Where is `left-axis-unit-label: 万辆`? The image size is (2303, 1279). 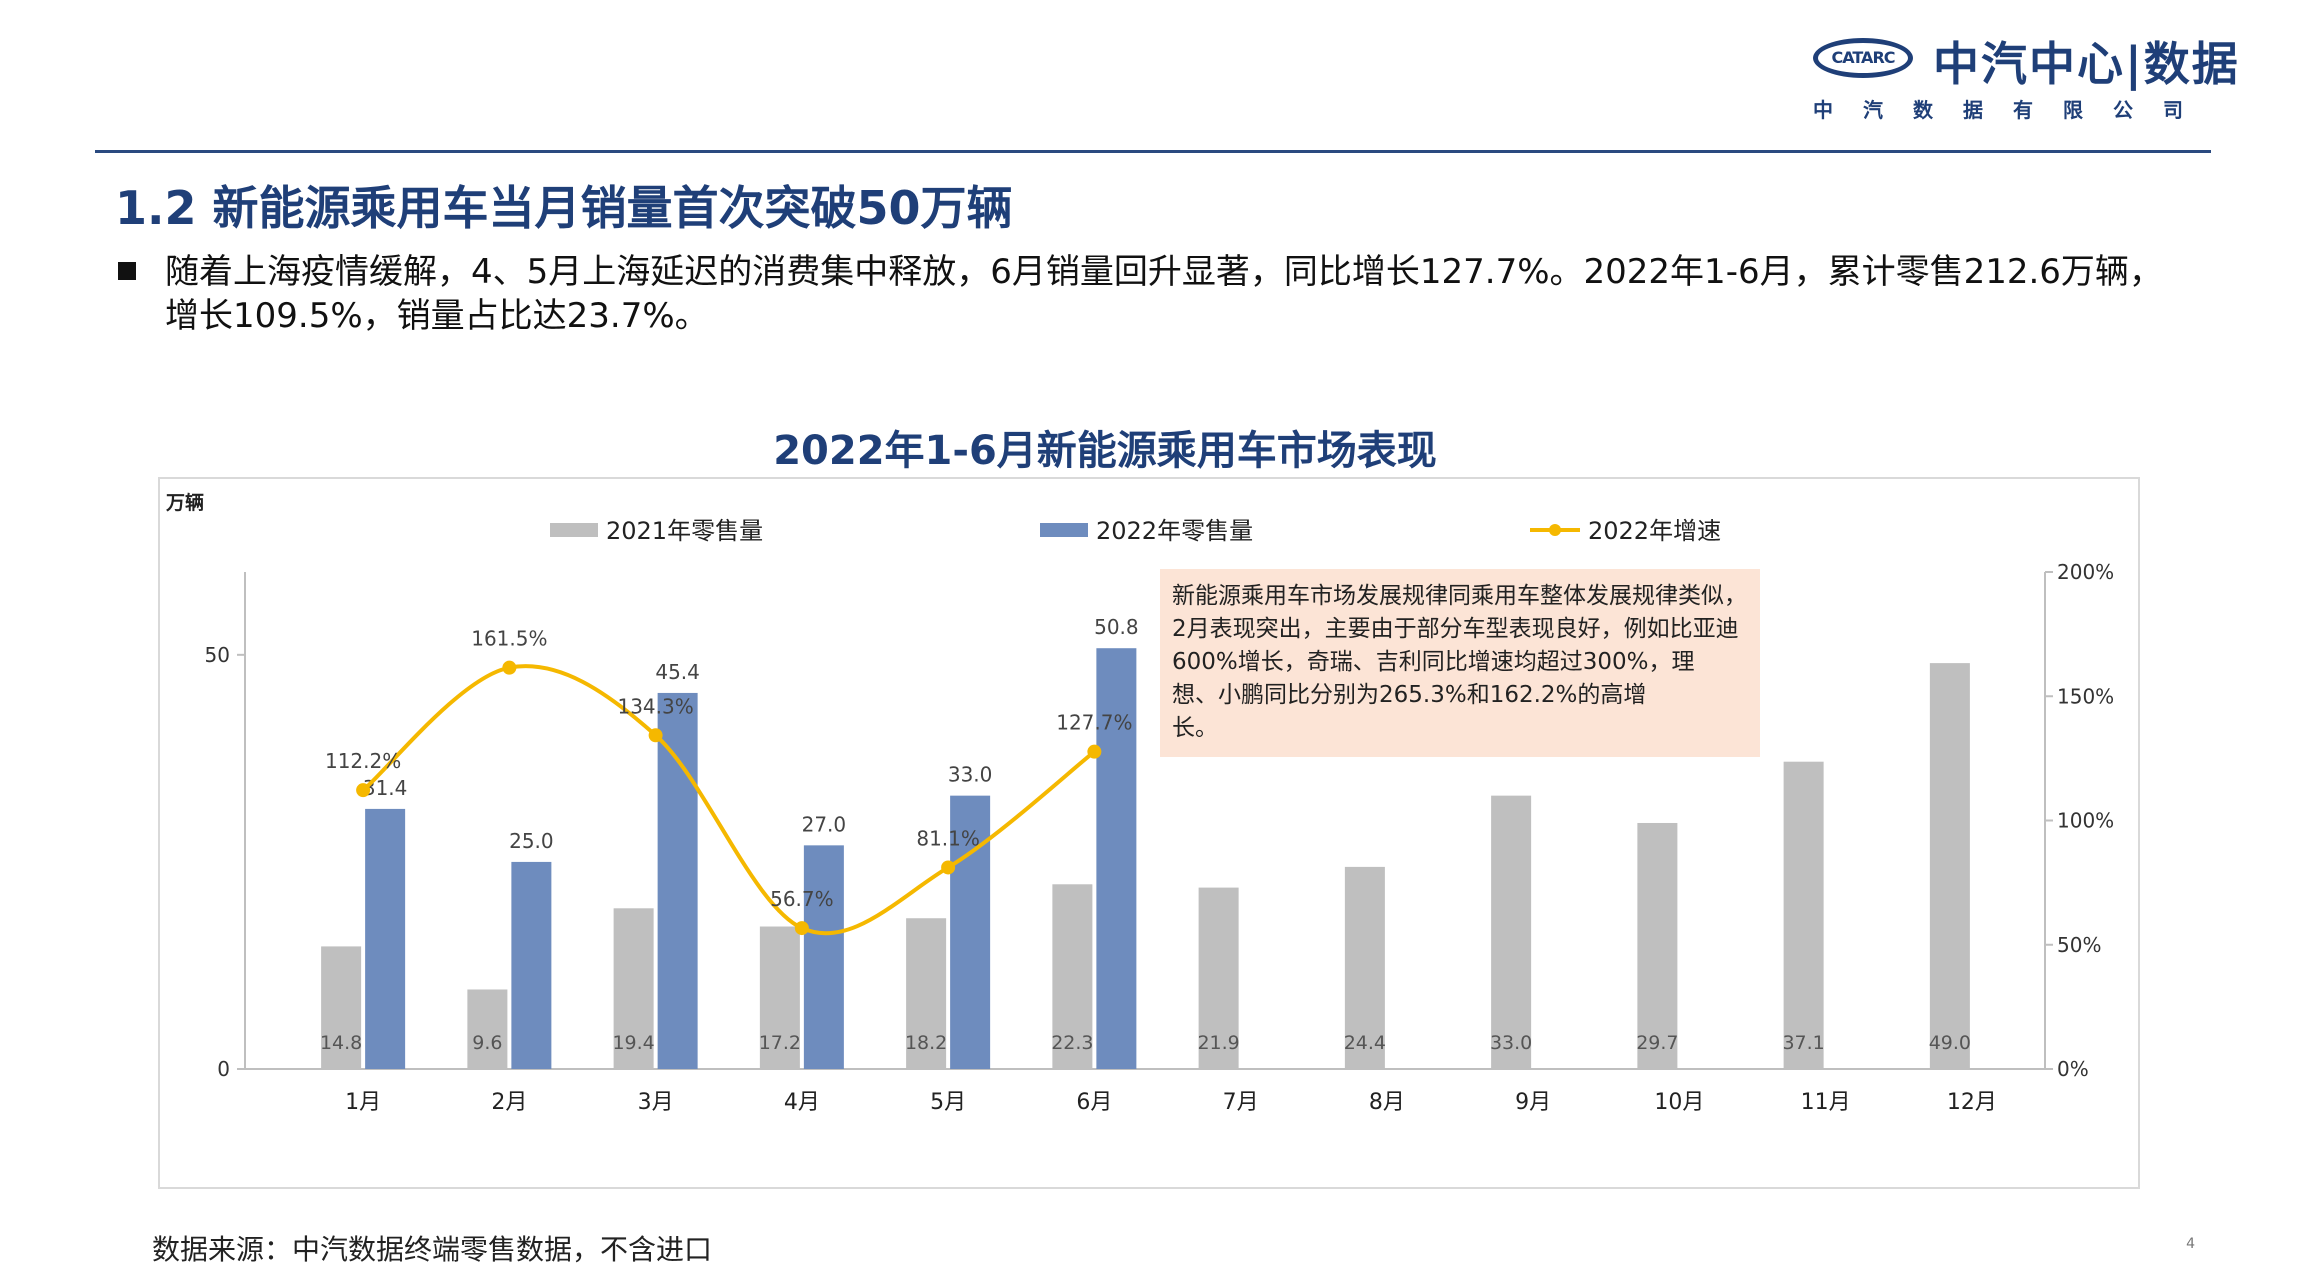
left-axis-unit-label: 万辆 is located at coordinates (184, 502).